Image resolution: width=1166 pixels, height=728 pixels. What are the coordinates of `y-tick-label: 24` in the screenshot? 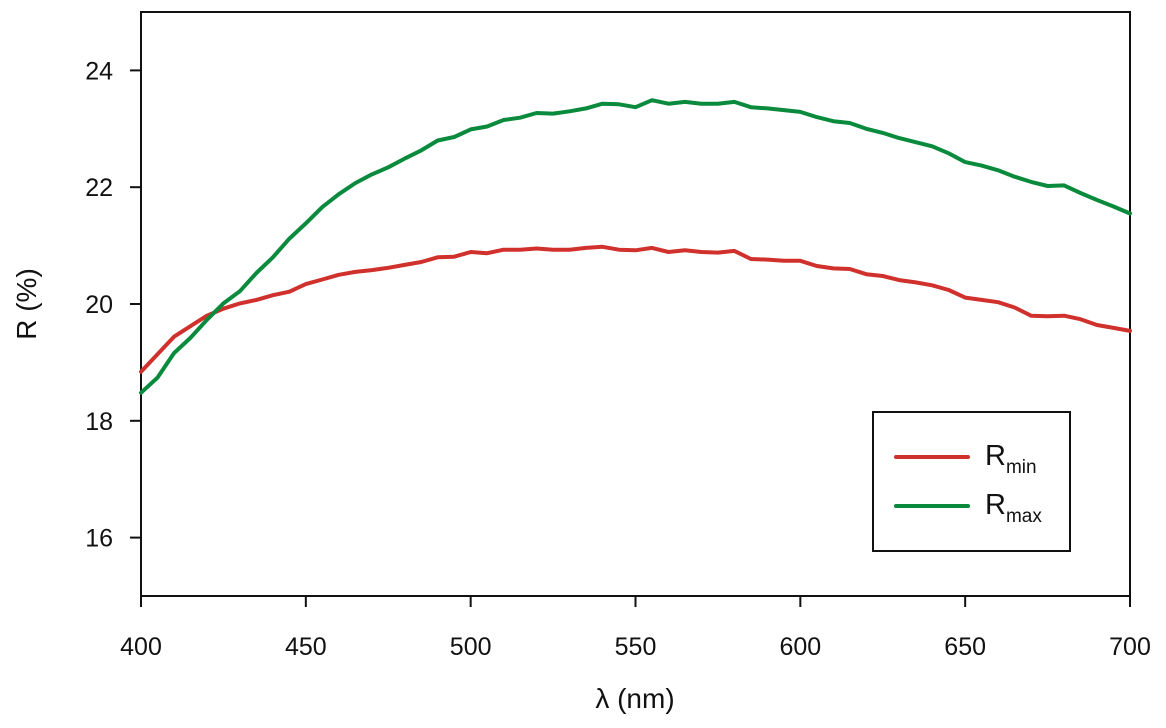 It's located at (99, 71).